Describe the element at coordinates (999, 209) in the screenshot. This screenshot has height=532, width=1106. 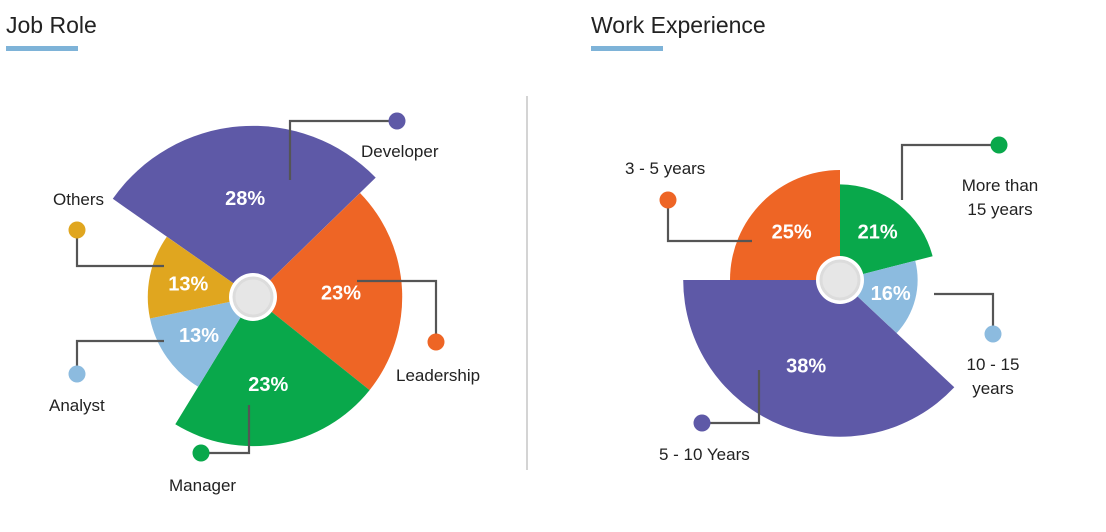
I see `work-experience-category-label-more-than-15-years-line-2: 15 years` at that location.